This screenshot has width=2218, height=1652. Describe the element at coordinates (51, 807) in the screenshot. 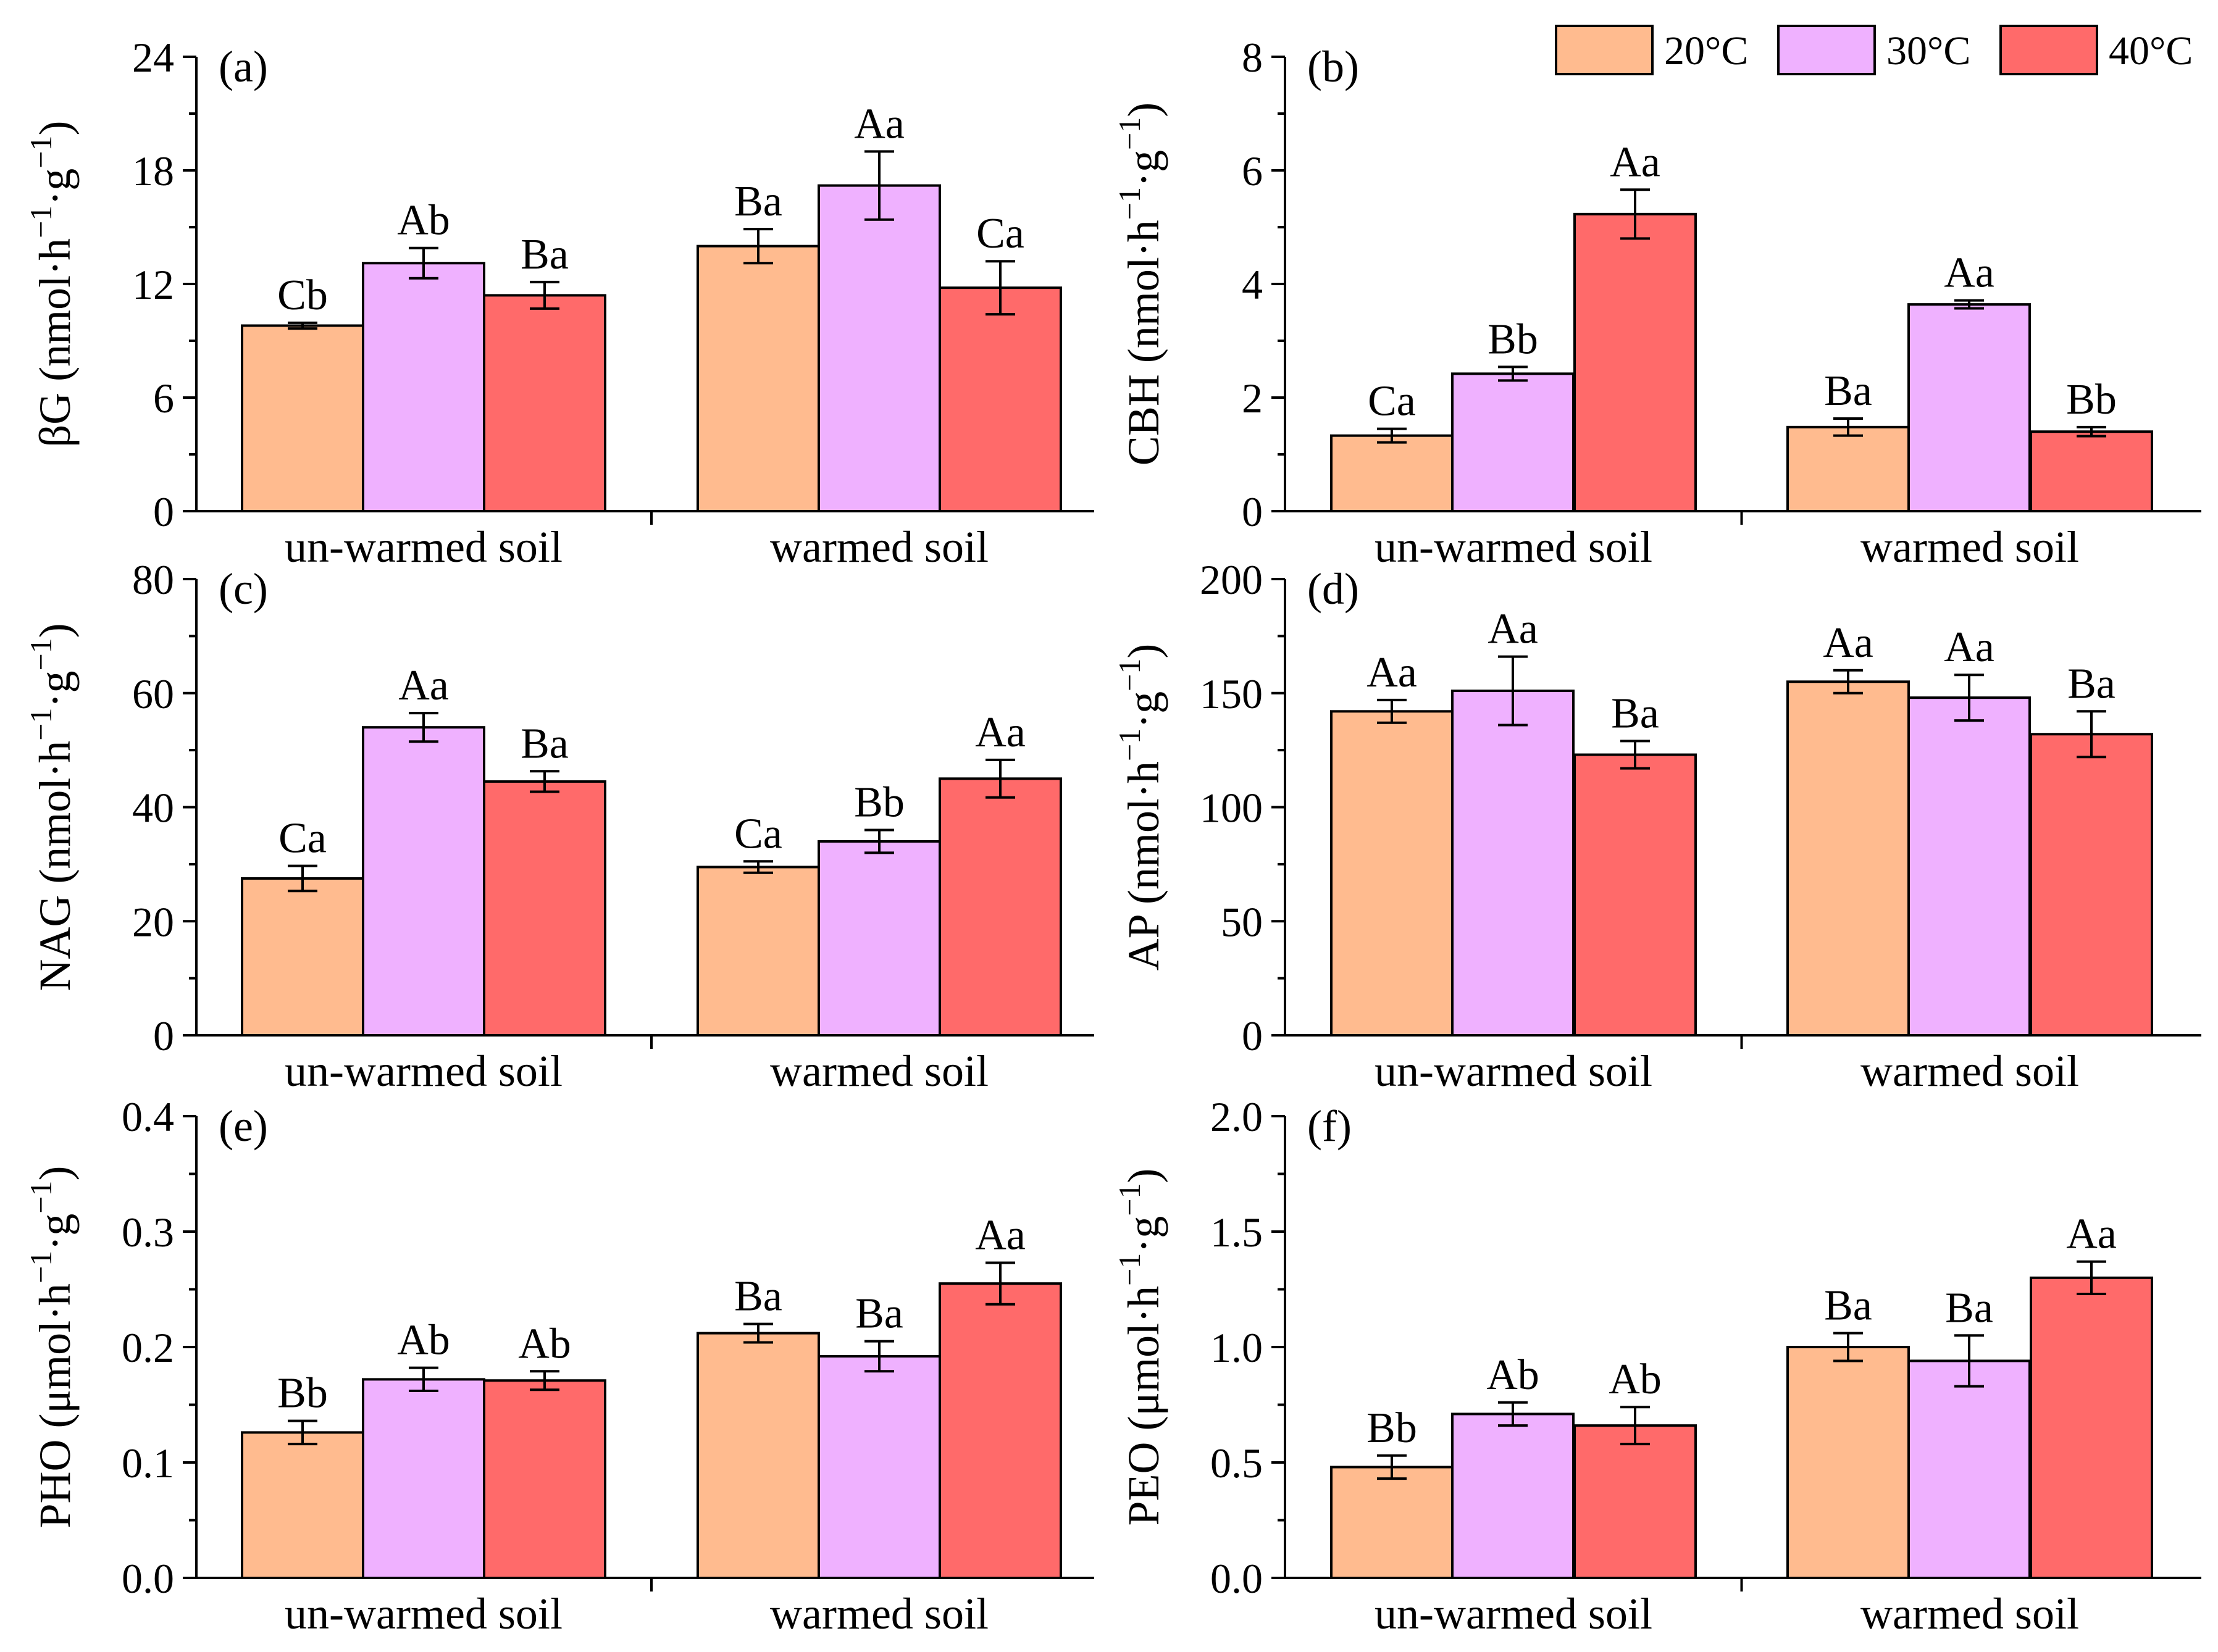

I see `y-axis-label: NAG (nmol·h−1·g−1)` at that location.